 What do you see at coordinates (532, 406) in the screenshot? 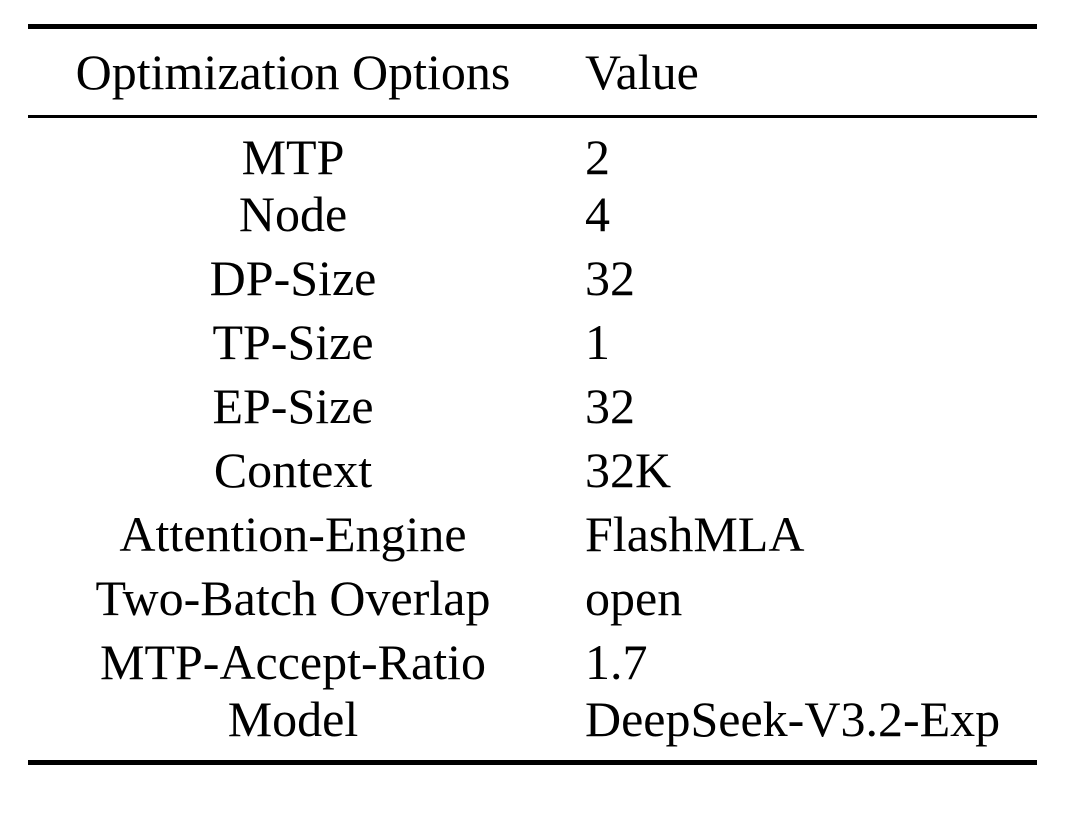
I see `table-row: EP-Size 32` at bounding box center [532, 406].